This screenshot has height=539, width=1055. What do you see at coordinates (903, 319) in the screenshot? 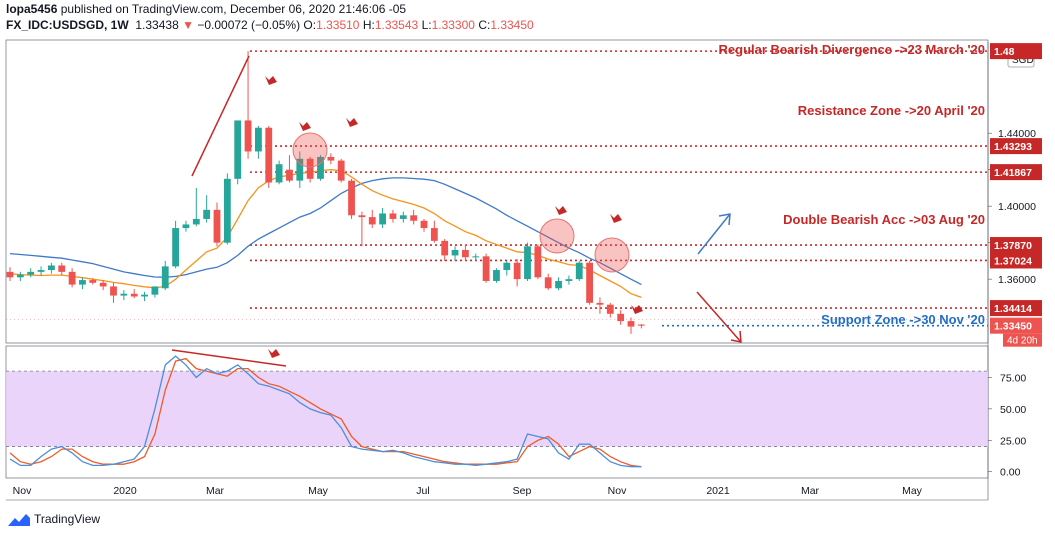
I see `annotation-support: Support Zone ->30 Nov '20` at bounding box center [903, 319].